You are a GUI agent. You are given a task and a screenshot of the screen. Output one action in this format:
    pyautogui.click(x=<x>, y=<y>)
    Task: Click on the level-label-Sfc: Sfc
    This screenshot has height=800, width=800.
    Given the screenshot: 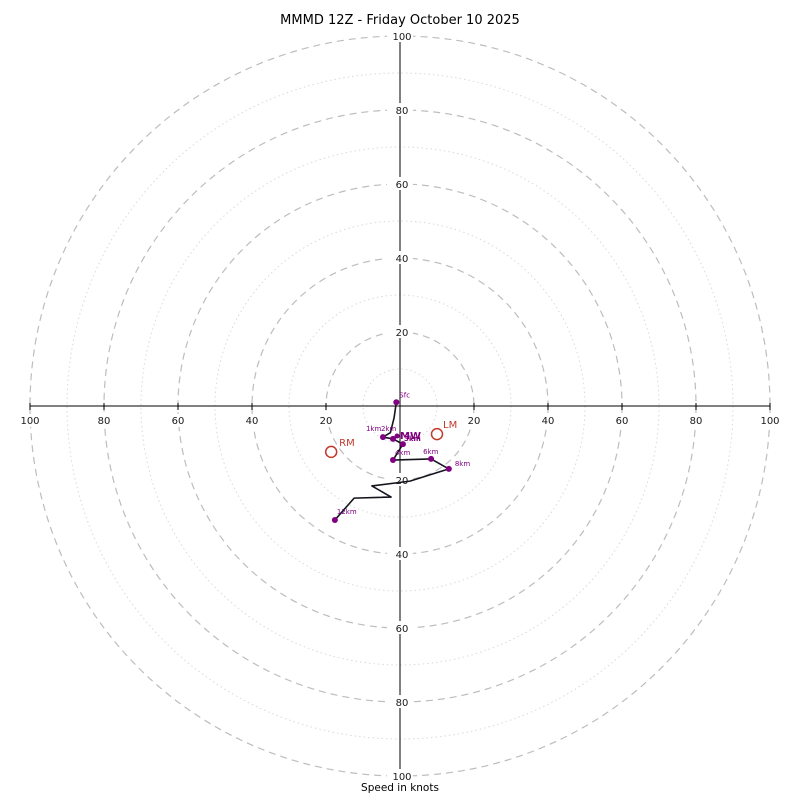 What is the action you would take?
    pyautogui.click(x=404, y=395)
    